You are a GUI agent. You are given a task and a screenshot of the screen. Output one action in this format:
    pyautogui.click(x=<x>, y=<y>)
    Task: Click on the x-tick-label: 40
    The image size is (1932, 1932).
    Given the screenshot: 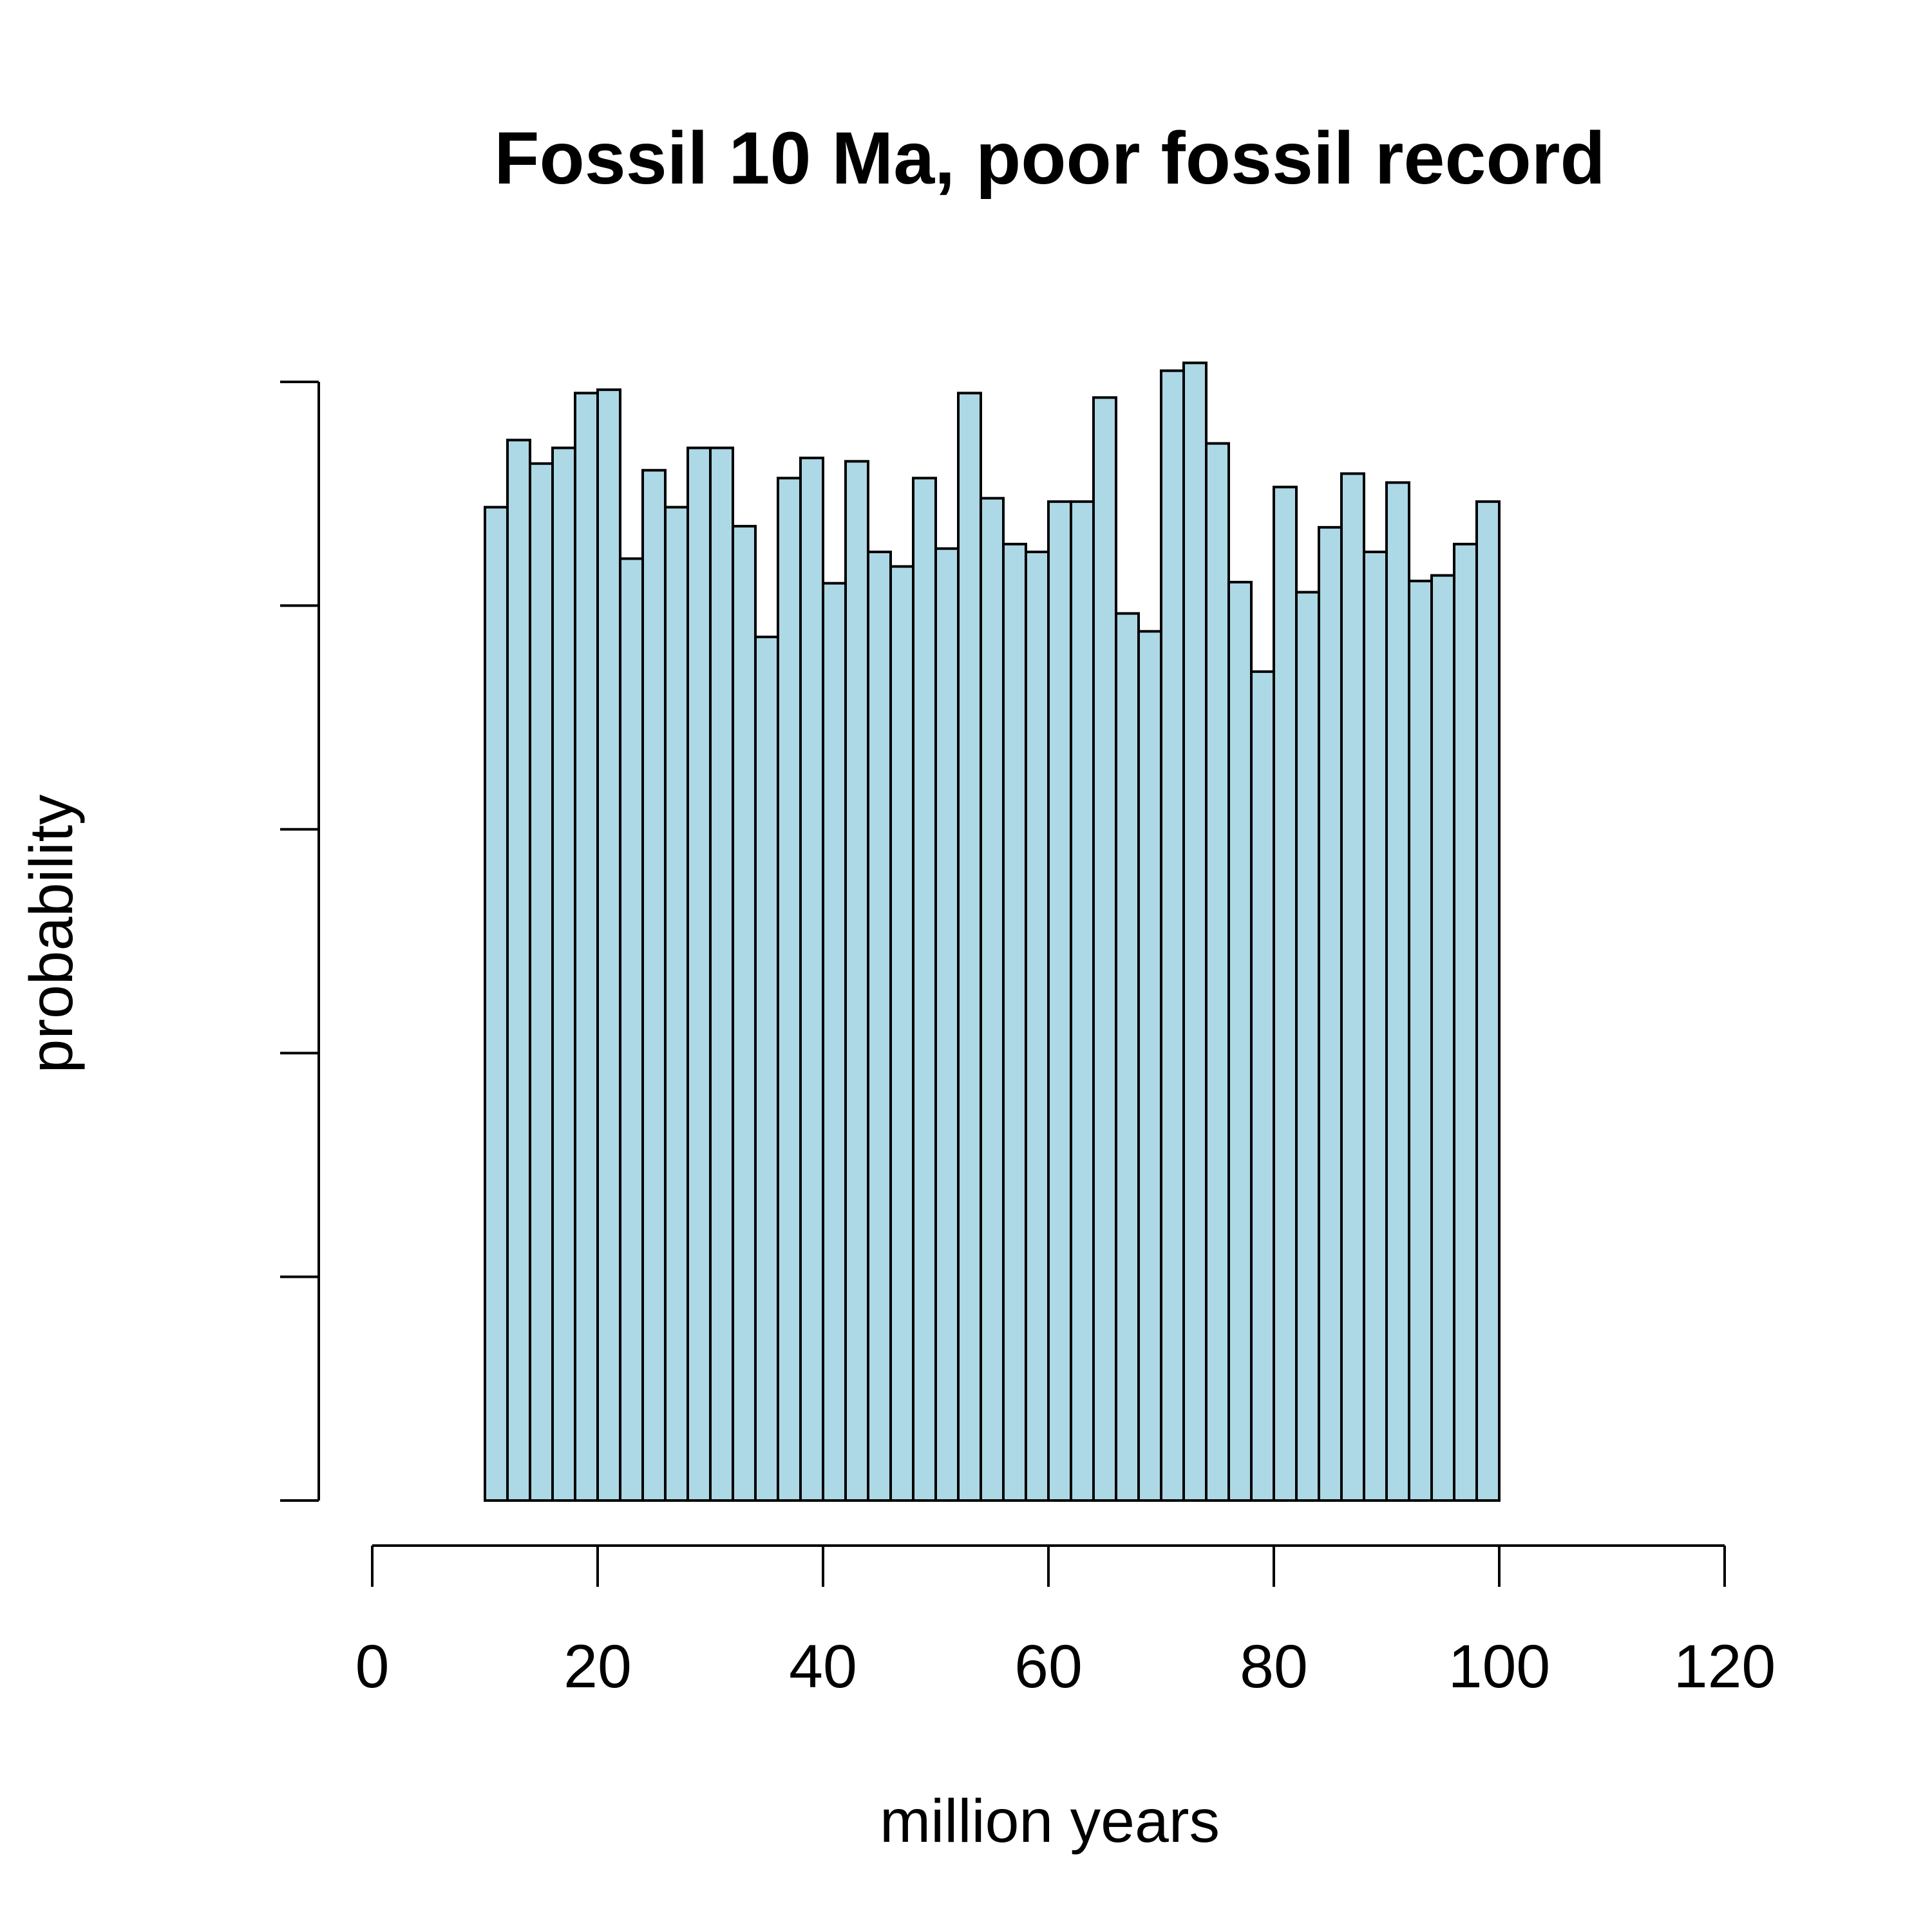 What is the action you would take?
    pyautogui.click(x=823, y=1667)
    